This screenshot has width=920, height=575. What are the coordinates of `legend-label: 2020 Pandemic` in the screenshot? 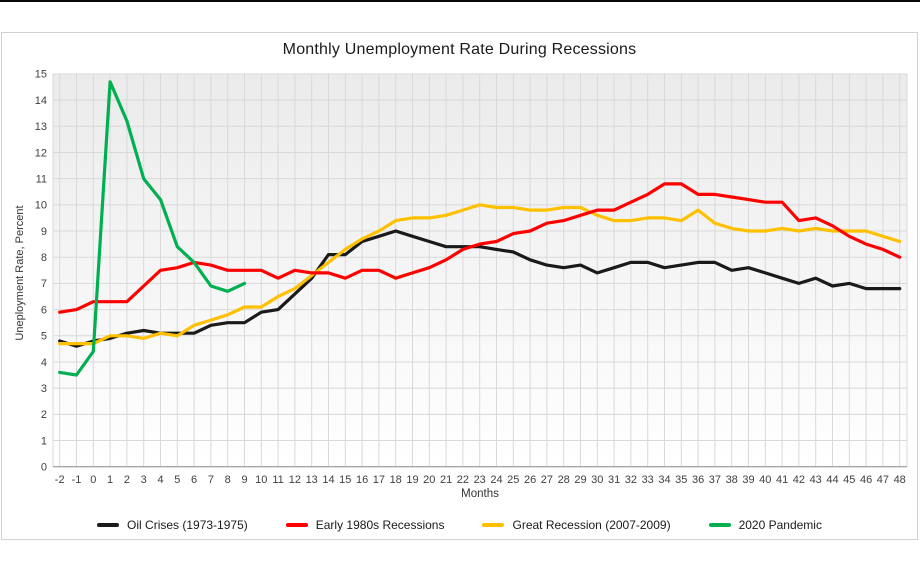 It's located at (780, 525).